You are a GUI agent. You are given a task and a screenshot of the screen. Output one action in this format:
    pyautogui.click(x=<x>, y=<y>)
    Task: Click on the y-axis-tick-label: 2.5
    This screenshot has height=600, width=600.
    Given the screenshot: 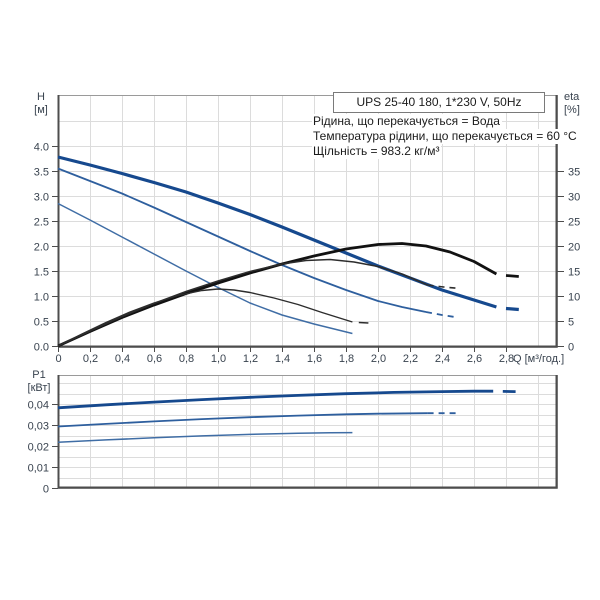 What is the action you would take?
    pyautogui.click(x=41, y=223)
    